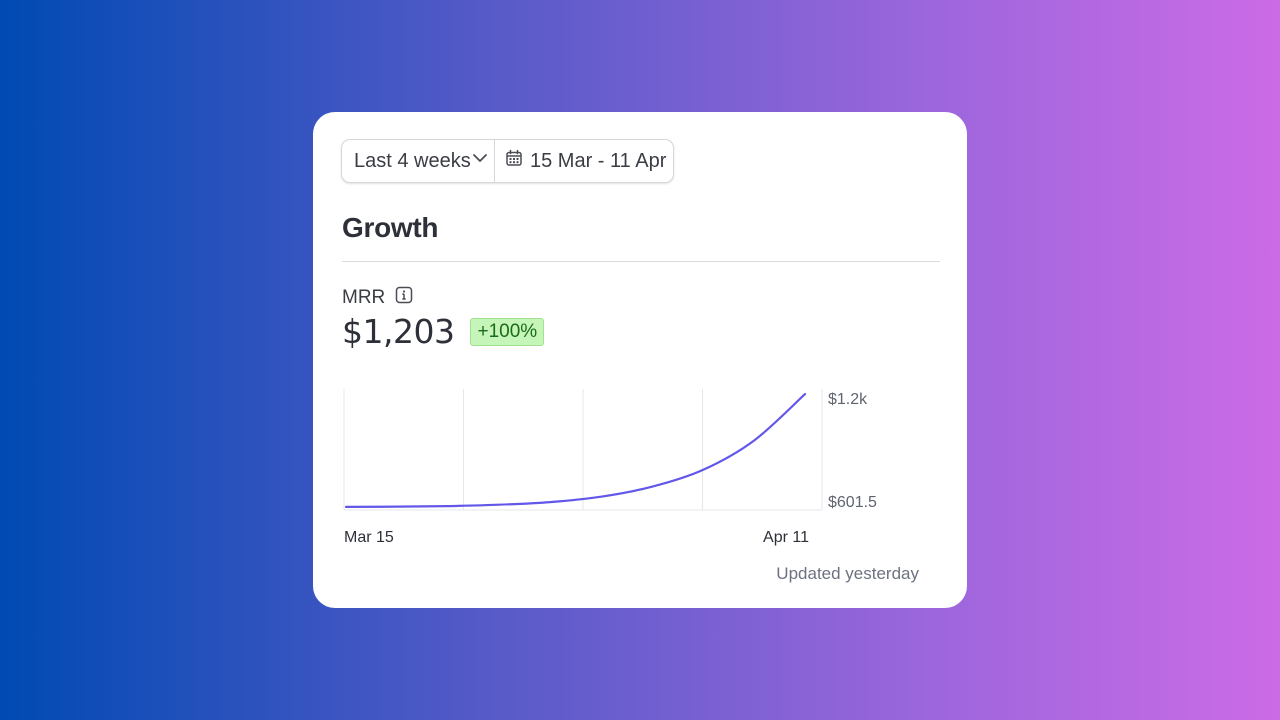 Image resolution: width=1280 pixels, height=720 pixels. I want to click on date-toolbar: Last 4 weeks, so click(507, 161).